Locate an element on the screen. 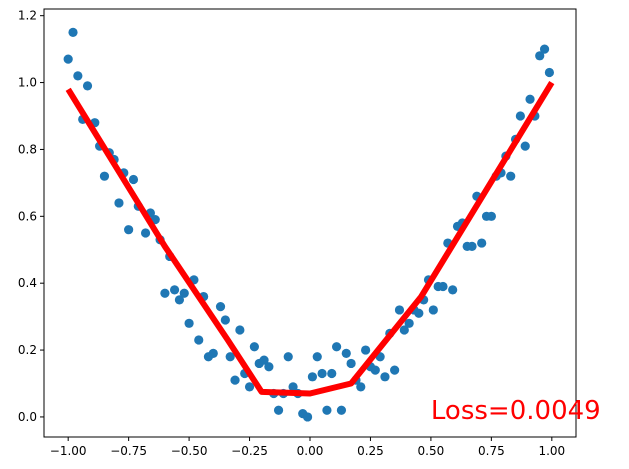  y-tick-label: 0.8 is located at coordinates (27, 149).